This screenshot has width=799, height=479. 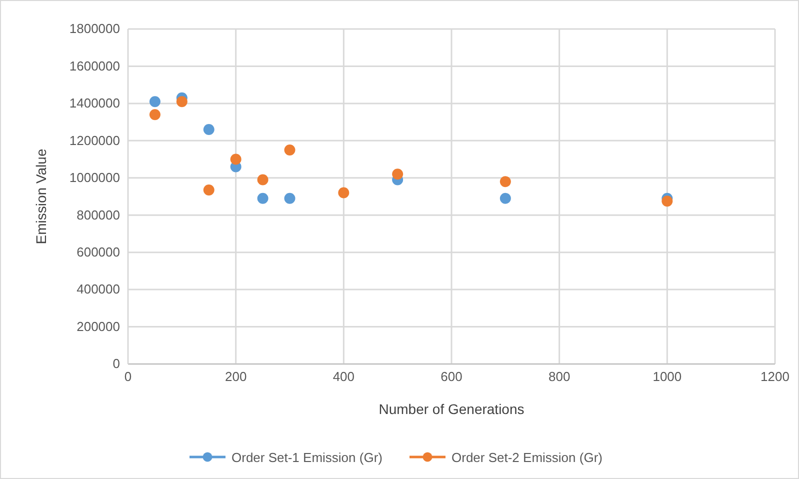 I want to click on y-tick-label: 1800000, so click(x=94, y=28).